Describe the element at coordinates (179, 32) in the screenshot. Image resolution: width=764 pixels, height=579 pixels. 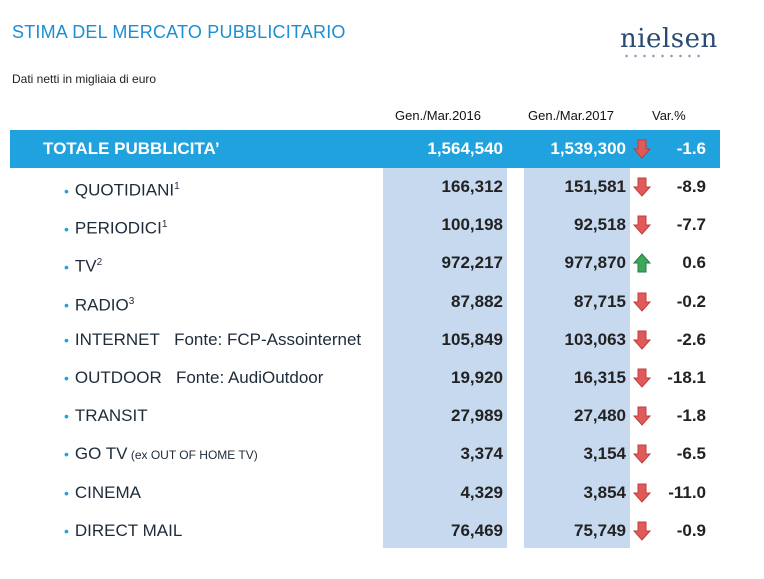
I see `page-title: STIMA DEL MERCATO PUBBLICITARIO` at that location.